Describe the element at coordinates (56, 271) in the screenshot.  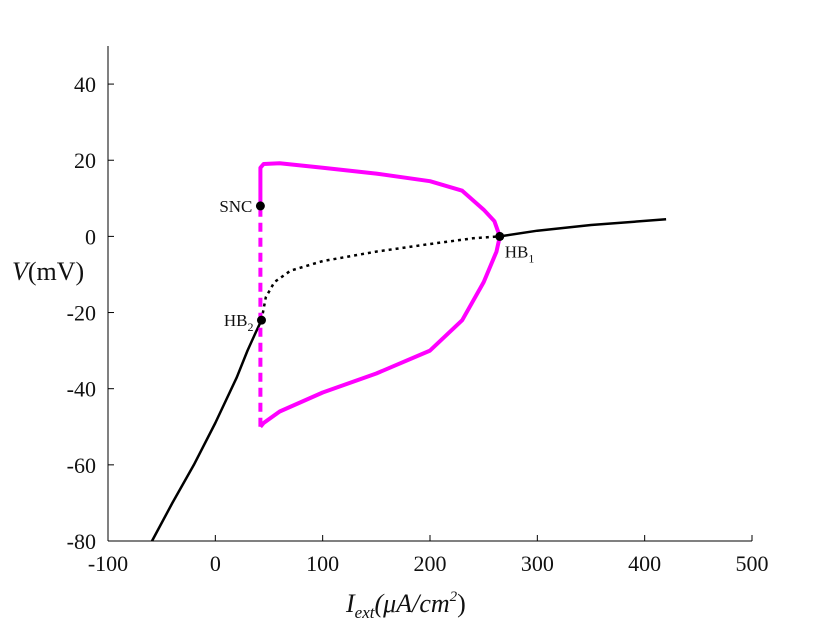
I see `y-axis-label-unit: (mV)` at that location.